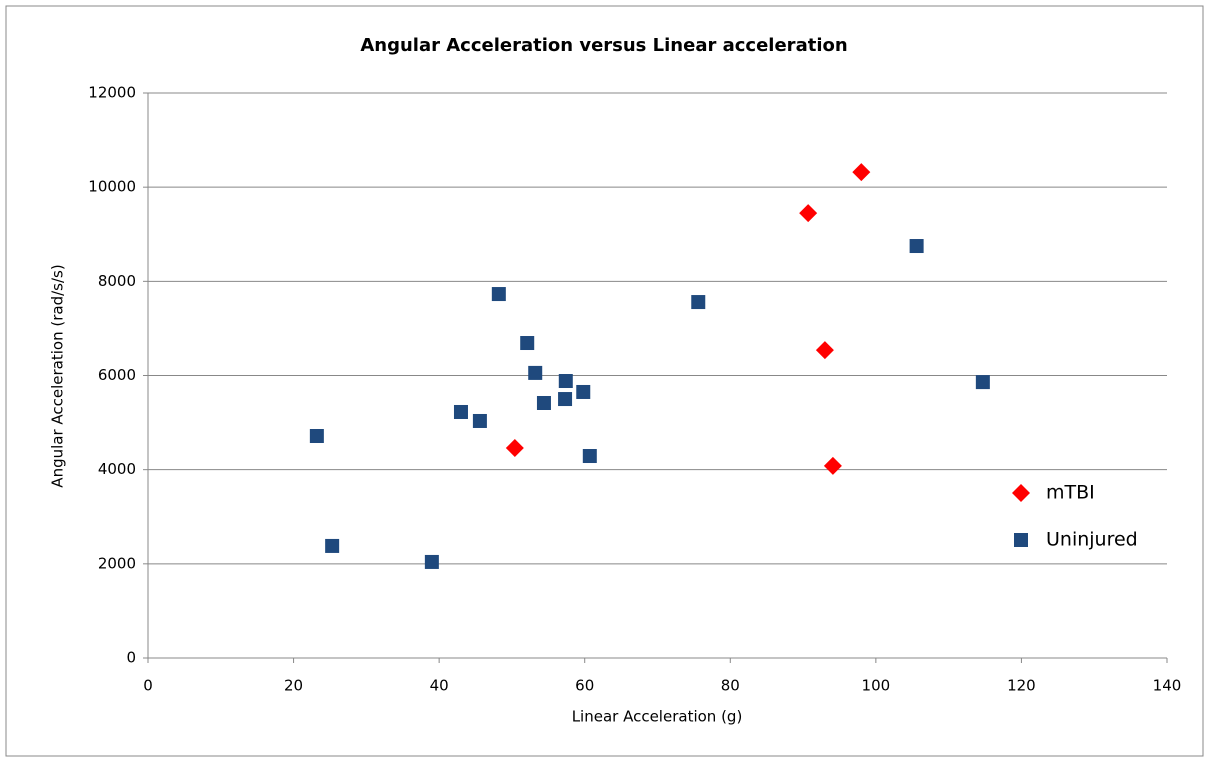 Image resolution: width=1209 pixels, height=766 pixels. What do you see at coordinates (657, 717) in the screenshot?
I see `x-axis-label: Linear Acceleration (g)` at bounding box center [657, 717].